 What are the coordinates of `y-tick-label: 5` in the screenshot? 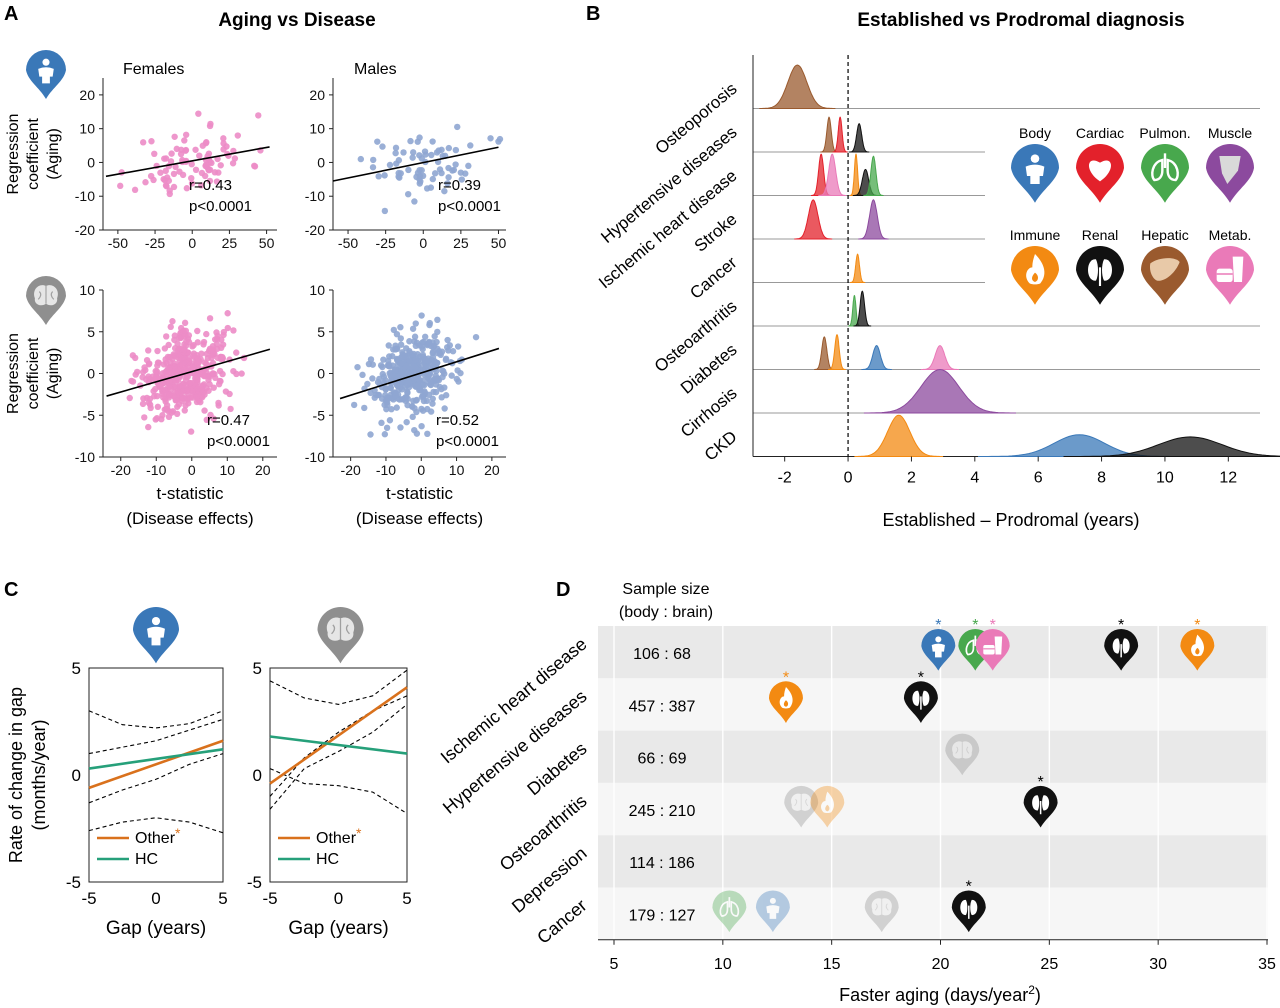 It's located at (91, 332).